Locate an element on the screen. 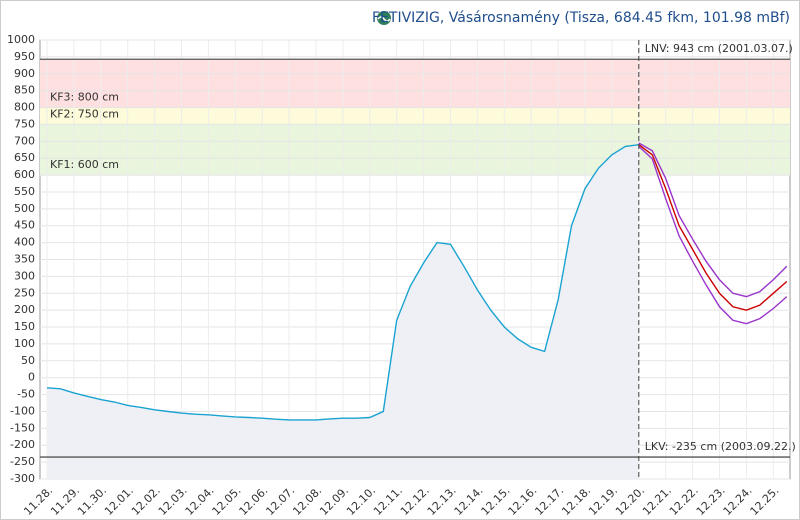  band-label: KF2: 750 cm is located at coordinates (84, 113).